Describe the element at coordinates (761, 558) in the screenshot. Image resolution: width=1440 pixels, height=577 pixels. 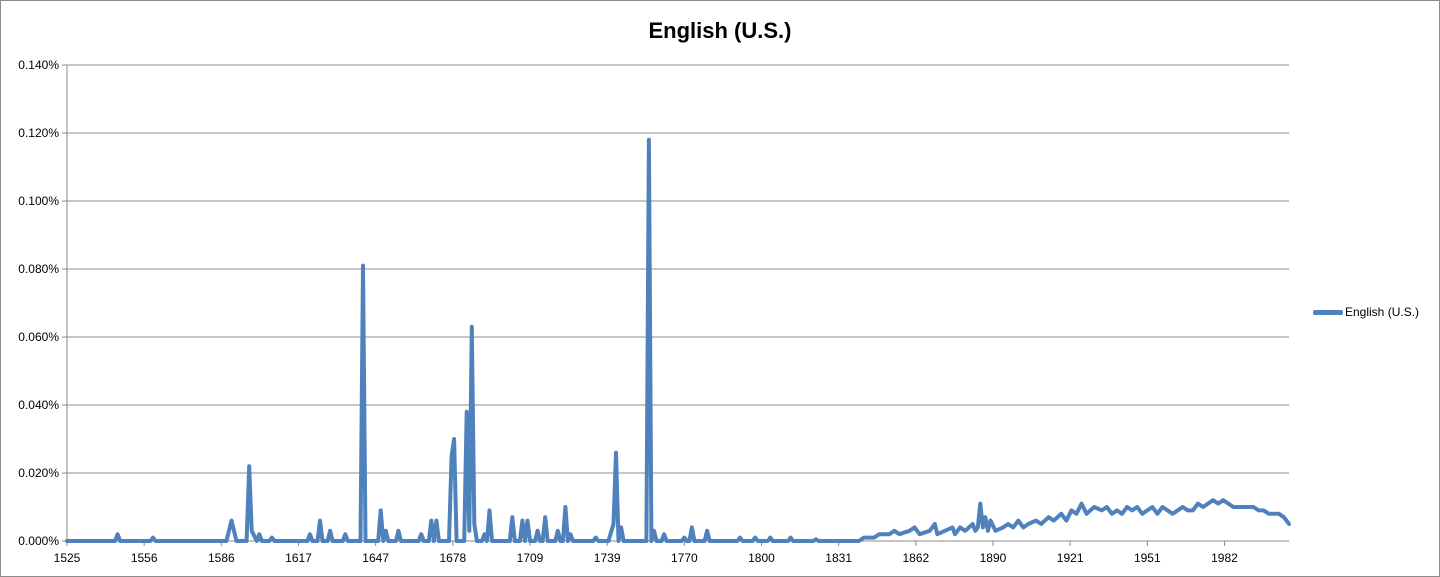
I see `x-tick-label: 1800` at that location.